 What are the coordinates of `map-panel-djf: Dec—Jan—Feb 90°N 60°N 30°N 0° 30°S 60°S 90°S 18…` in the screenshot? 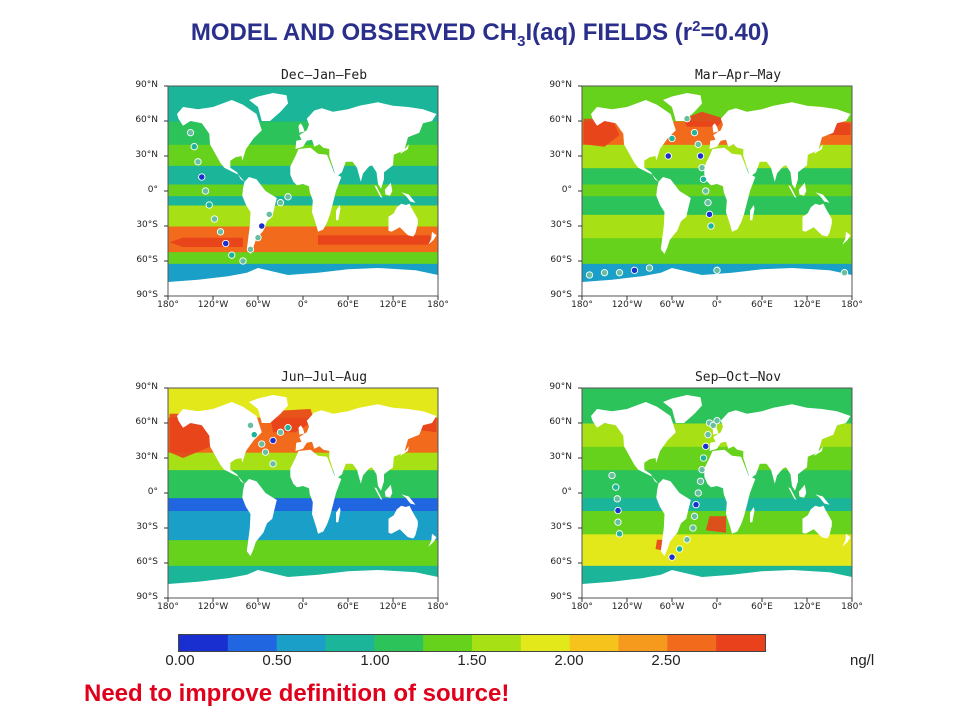 It's located at (294, 196).